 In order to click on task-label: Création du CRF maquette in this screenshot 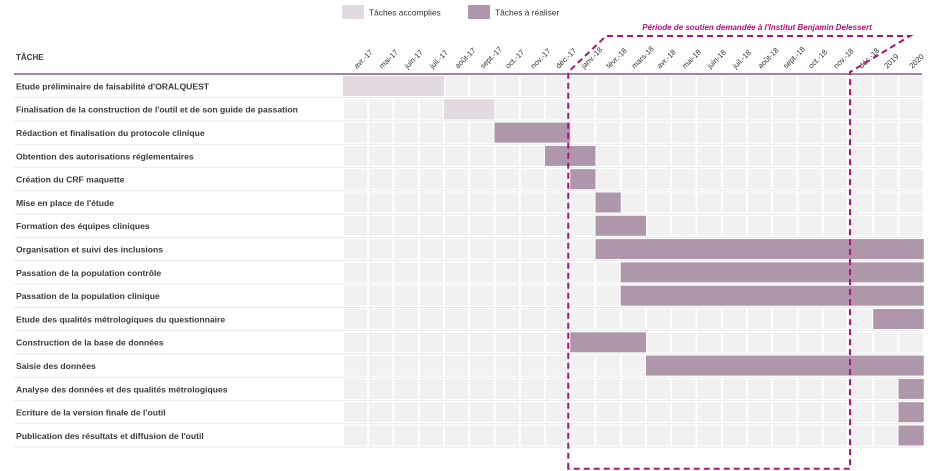, I will do `click(70, 180)`.